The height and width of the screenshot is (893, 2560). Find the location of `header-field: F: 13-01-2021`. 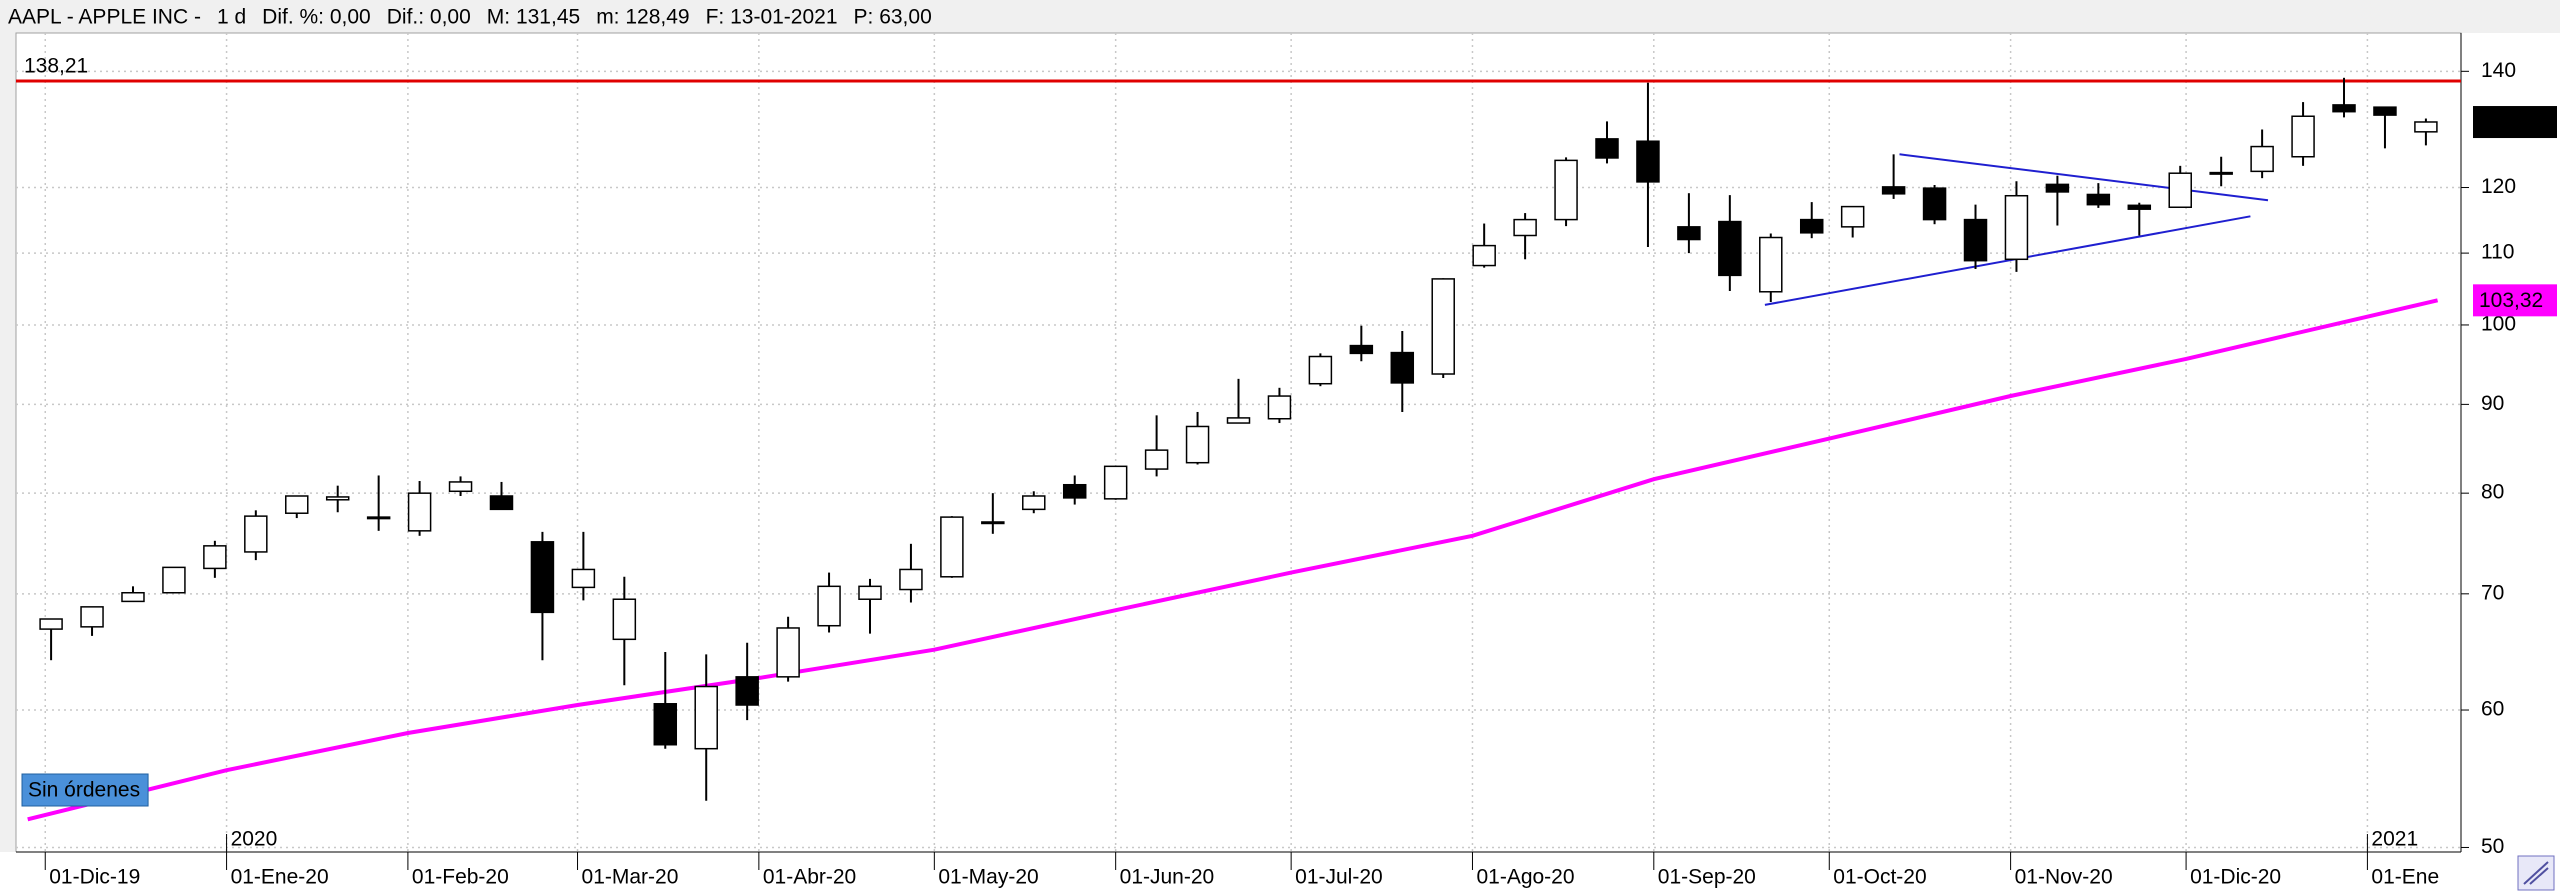

header-field: F: 13-01-2021 is located at coordinates (772, 17).